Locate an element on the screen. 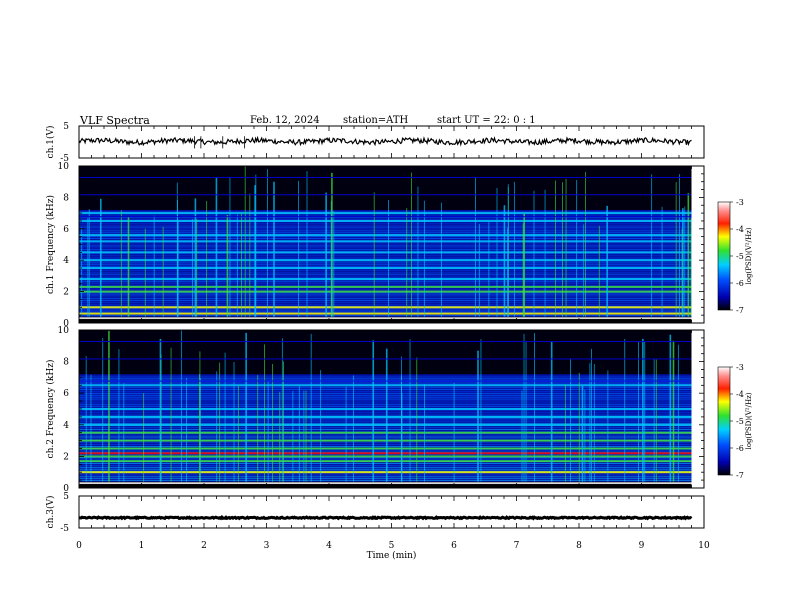 The height and width of the screenshot is (612, 792). x-tick-label: 3 is located at coordinates (267, 546).